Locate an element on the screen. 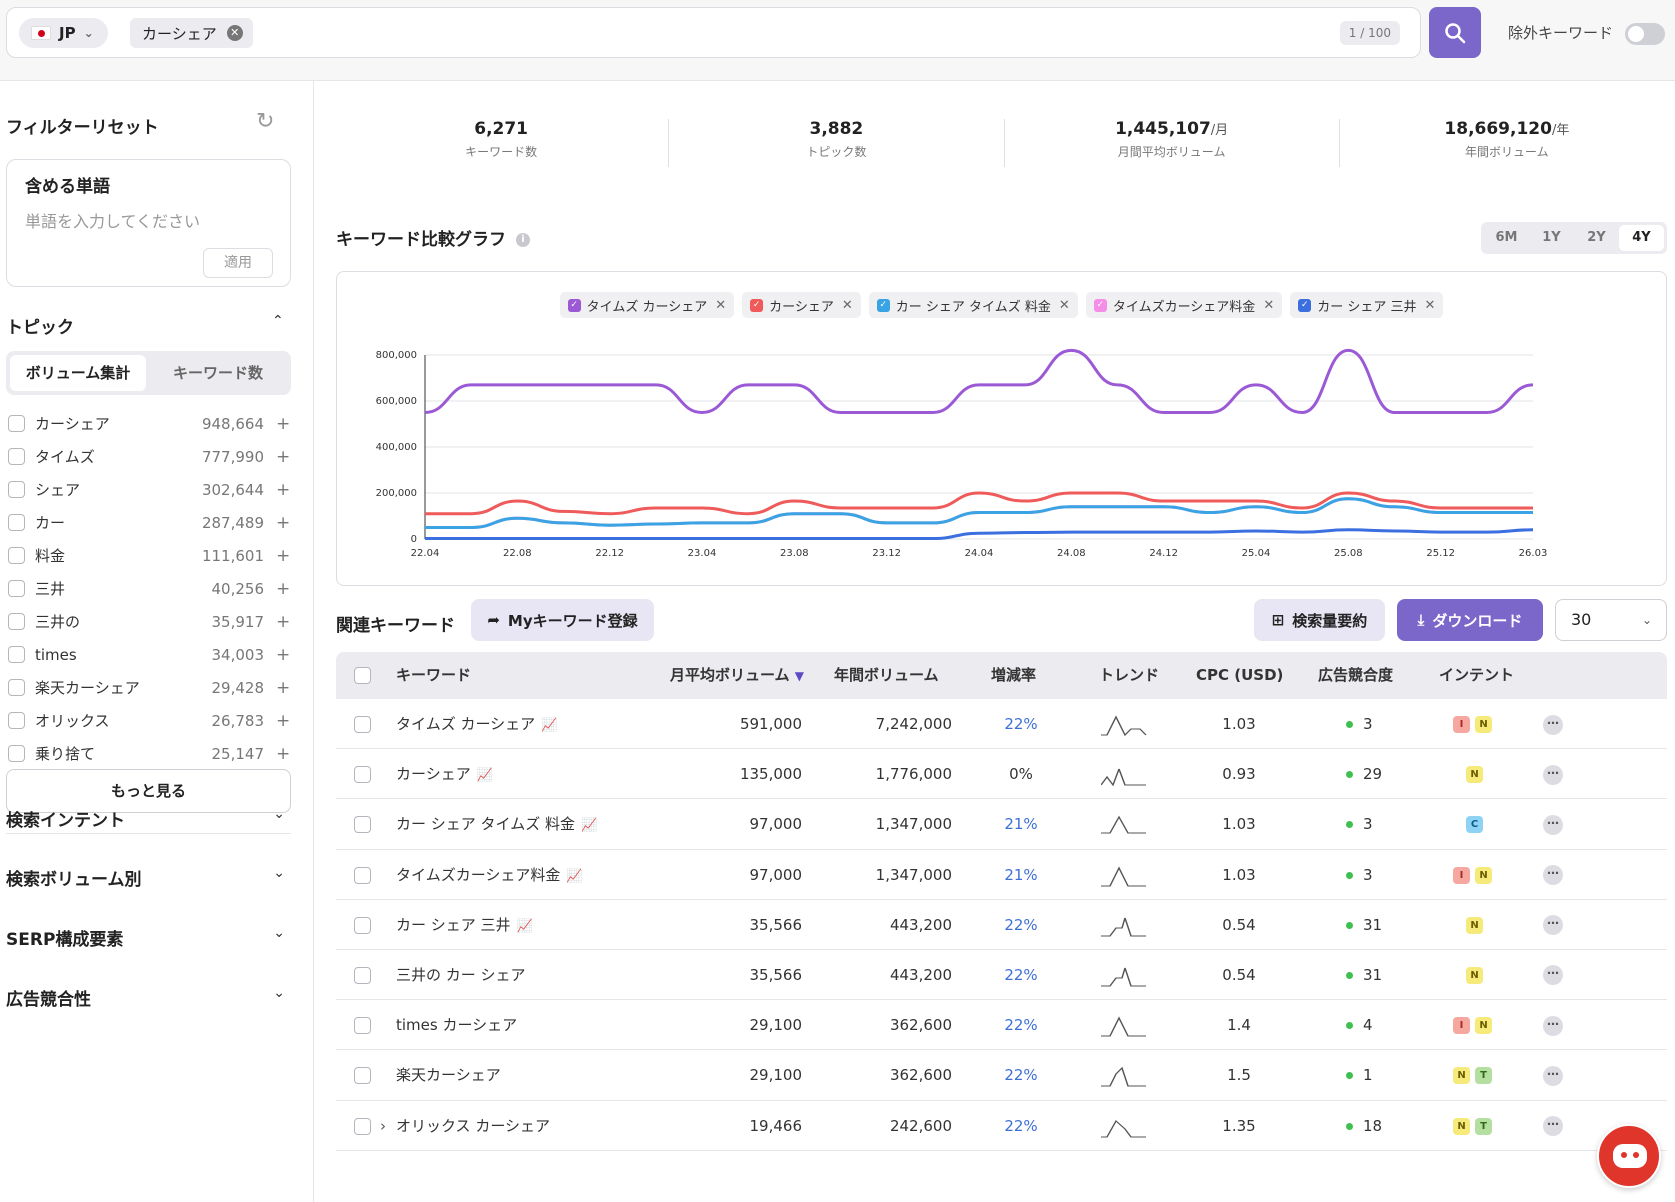 Image resolution: width=1675 pixels, height=1202 pixels. search-volume-summary-button: ⊞ 検索量要約 is located at coordinates (1319, 620).